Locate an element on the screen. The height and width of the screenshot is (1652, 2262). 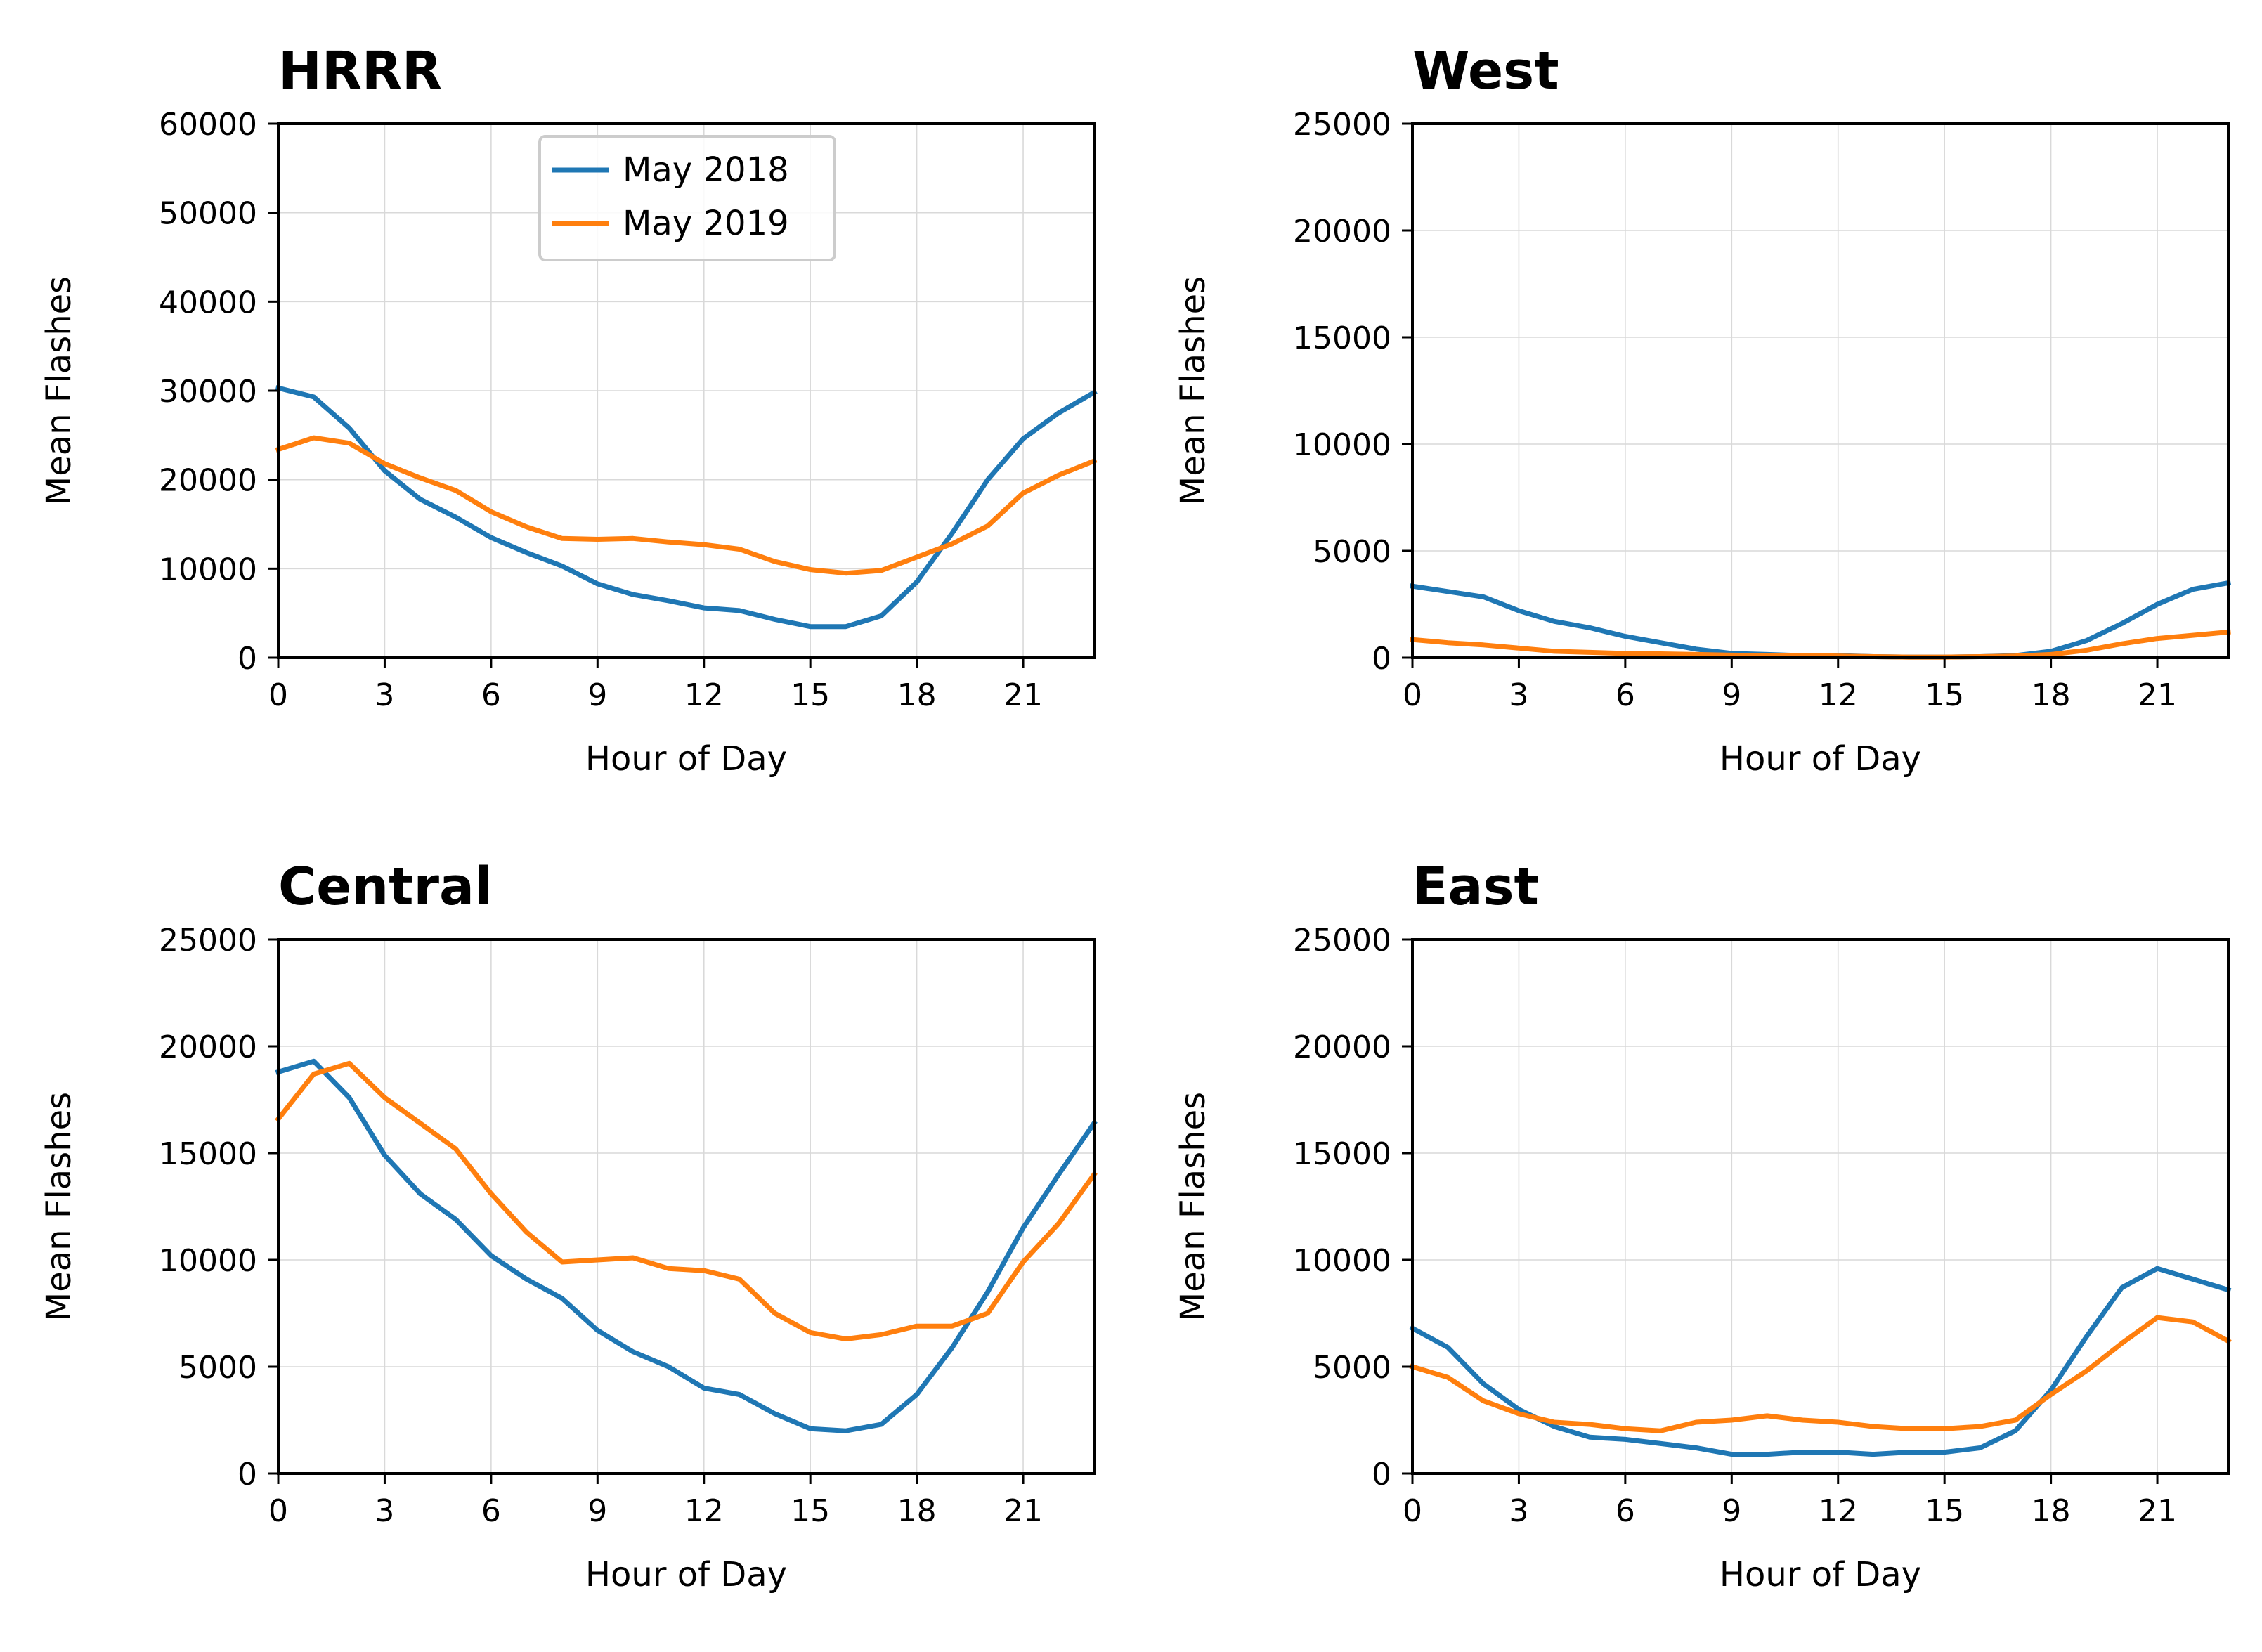
panel-title: Central is located at coordinates (385, 887).